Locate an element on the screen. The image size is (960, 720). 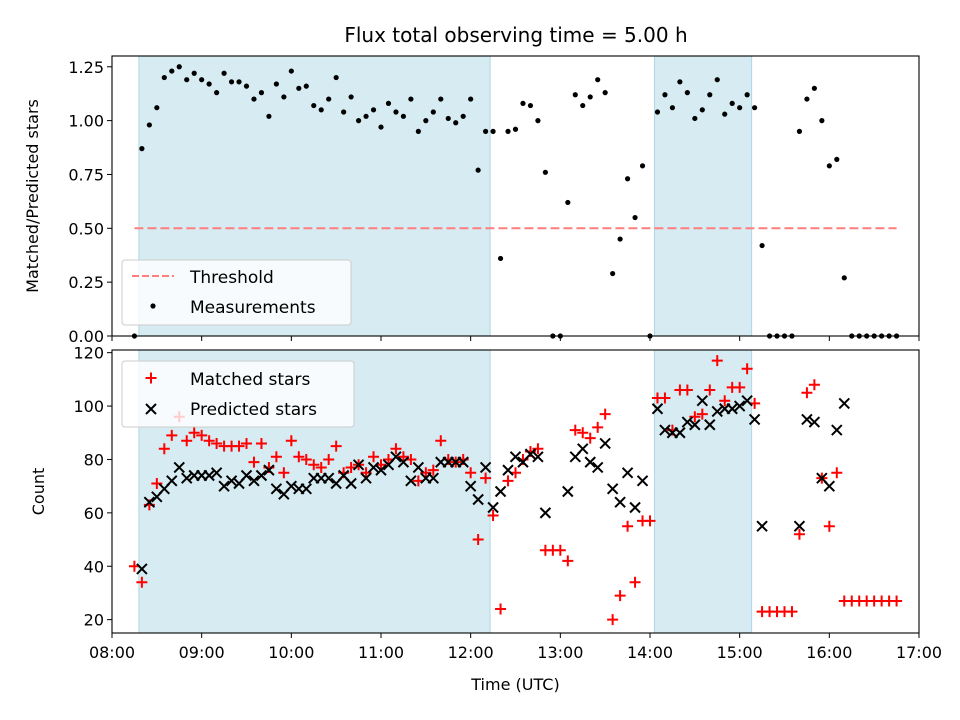
legend-predicted-swatch is located at coordinates (151, 409).